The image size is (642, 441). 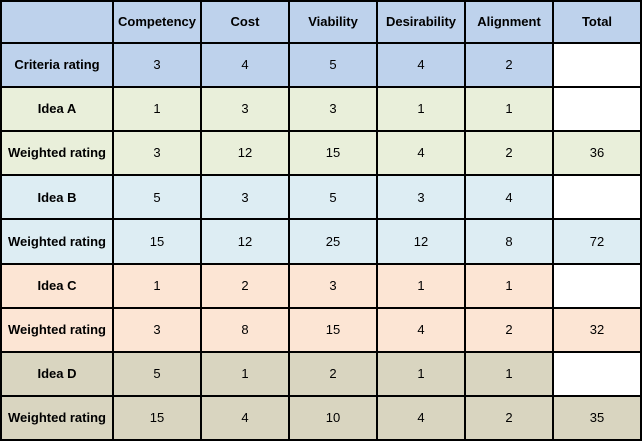 I want to click on column-header-cost: Cost, so click(x=245, y=22).